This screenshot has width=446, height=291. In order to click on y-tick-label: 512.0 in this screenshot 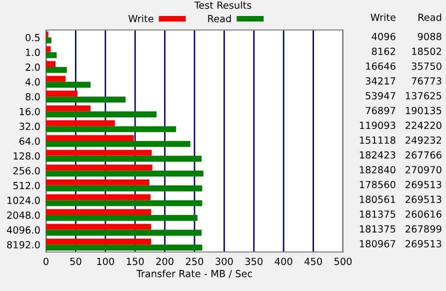, I will do `click(26, 186)`.